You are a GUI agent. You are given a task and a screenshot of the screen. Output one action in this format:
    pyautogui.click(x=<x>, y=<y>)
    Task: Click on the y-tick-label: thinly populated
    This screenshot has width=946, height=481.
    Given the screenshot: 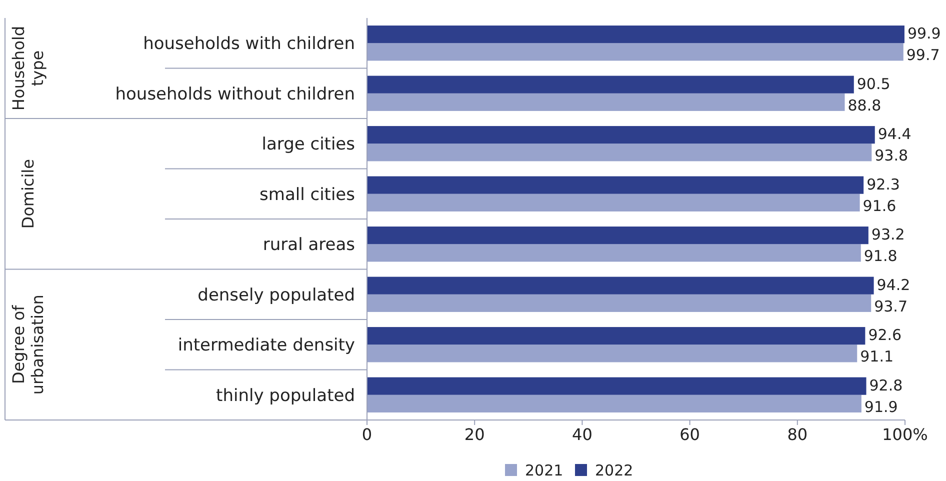 What is the action you would take?
    pyautogui.click(x=285, y=396)
    